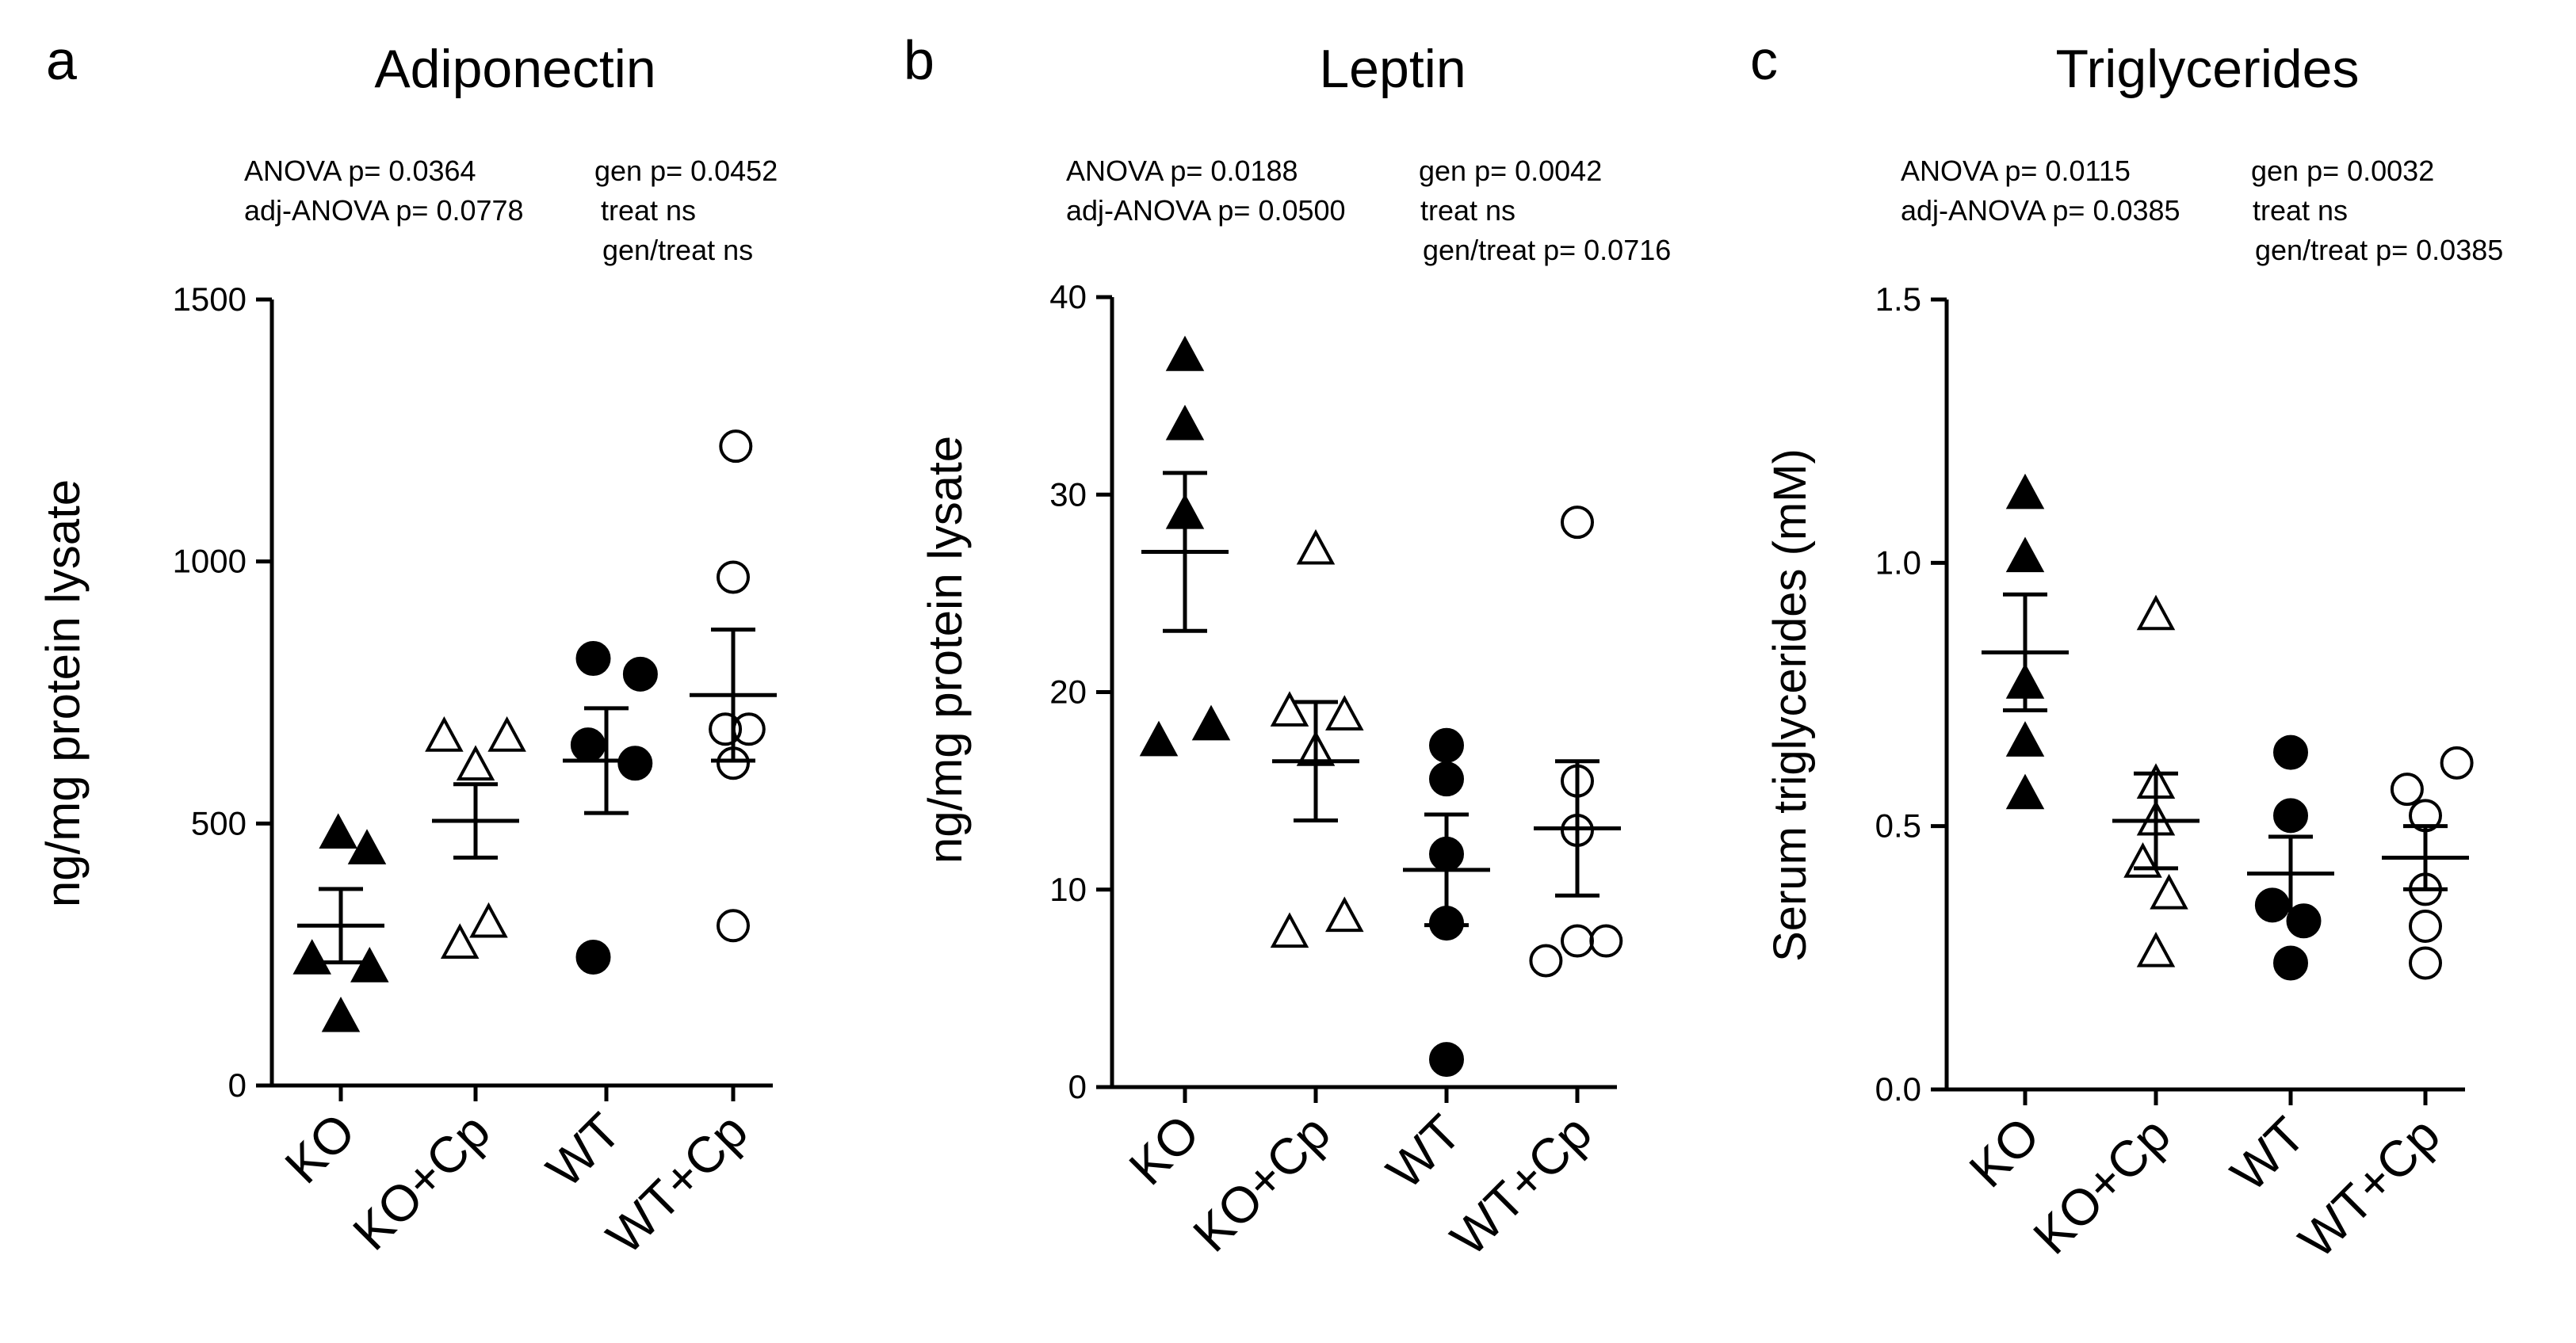 The image size is (2576, 1343). Describe the element at coordinates (1068, 692) in the screenshot. I see `y-tick-label: 20` at that location.